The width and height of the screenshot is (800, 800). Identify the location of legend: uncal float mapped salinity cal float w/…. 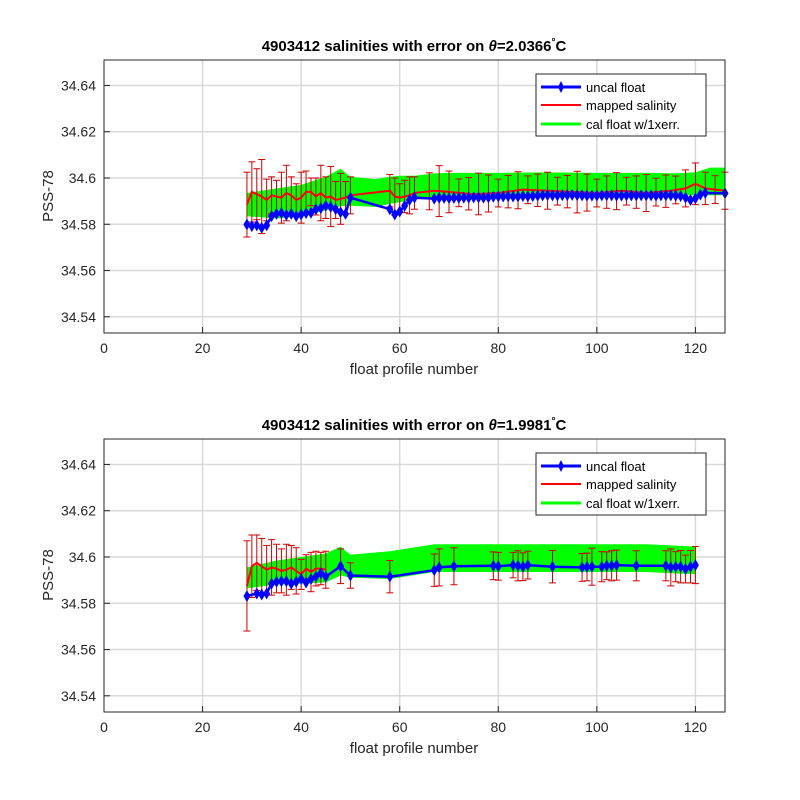
(621, 484).